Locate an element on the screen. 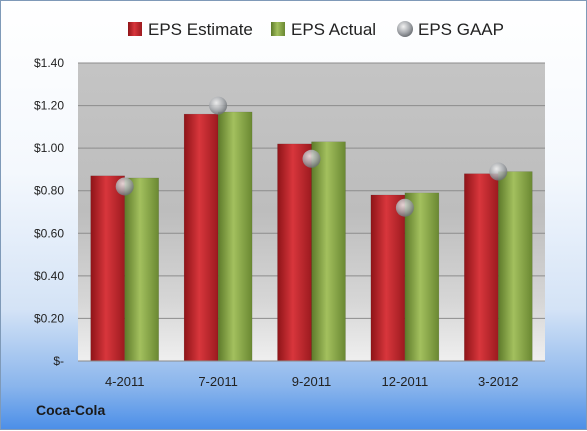 This screenshot has width=587, height=431. x-tick-label: 7-2011 is located at coordinates (218, 381).